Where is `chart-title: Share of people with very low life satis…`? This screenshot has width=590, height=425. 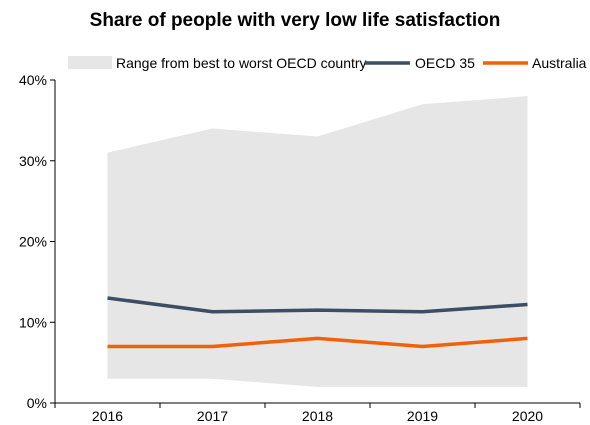
chart-title: Share of people with very low life satis… is located at coordinates (295, 20).